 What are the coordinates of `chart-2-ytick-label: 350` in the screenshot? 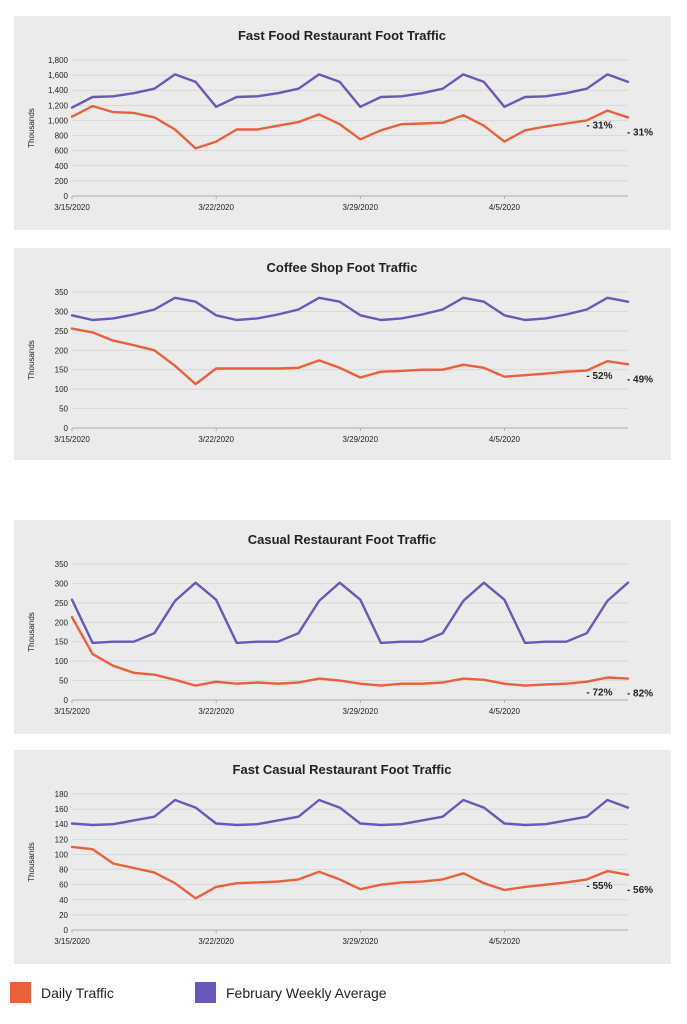 It's located at (62, 564).